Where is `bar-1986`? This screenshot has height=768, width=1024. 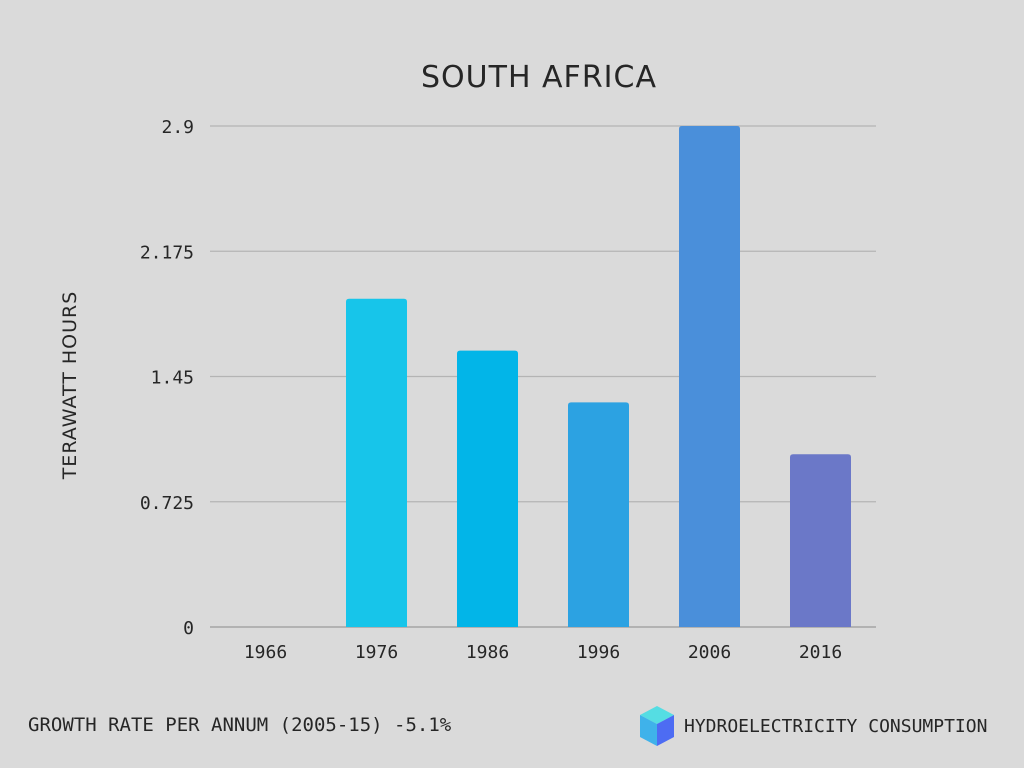 bar-1986 is located at coordinates (487, 488).